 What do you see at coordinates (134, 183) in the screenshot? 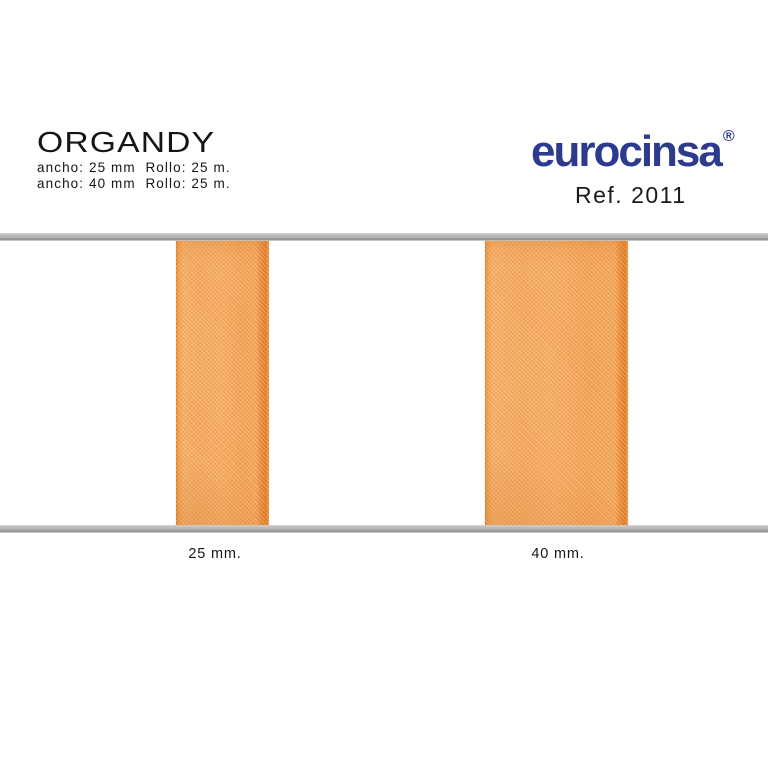
I see `spec-line-40mm: ancho: 40 mm Rollo: 25 m.` at bounding box center [134, 183].